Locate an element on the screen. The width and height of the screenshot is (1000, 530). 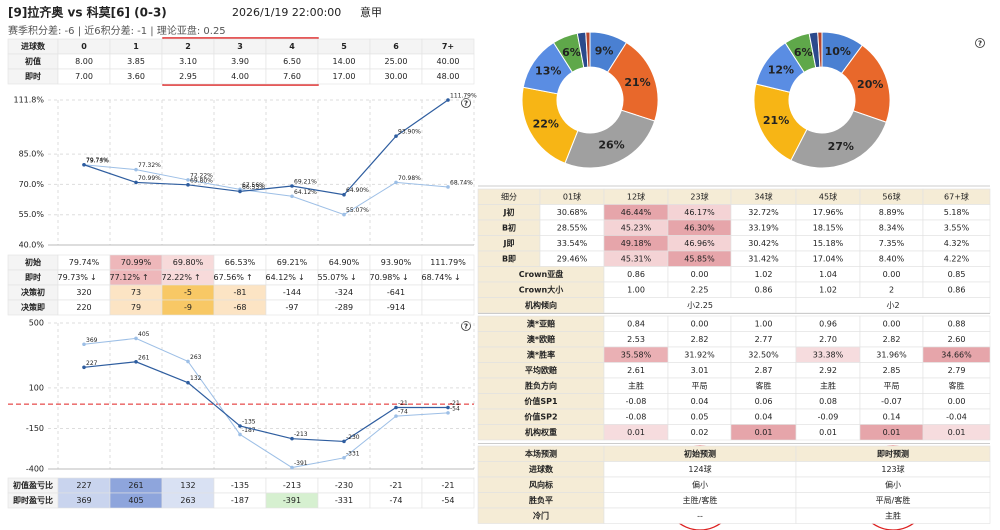
cell-text: -324 is located at coordinates (344, 292).